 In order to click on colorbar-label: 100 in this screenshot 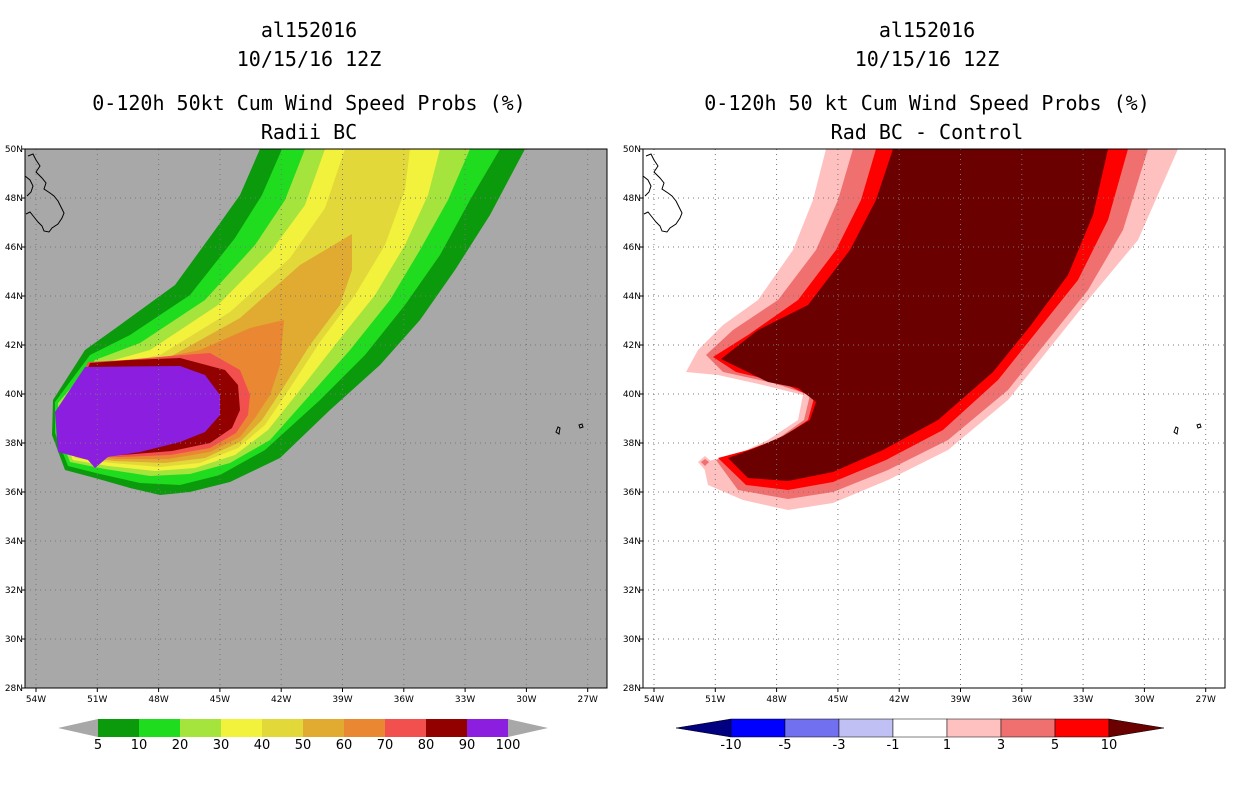, I will do `click(508, 745)`.